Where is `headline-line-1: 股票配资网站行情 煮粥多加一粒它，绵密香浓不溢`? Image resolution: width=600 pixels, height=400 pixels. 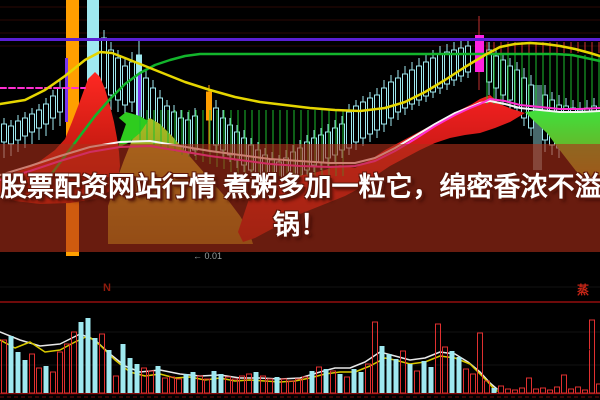
headline-line-1: 股票配资网站行情 煮粥多加一粒它，绵密香浓不溢 is located at coordinates (300, 187).